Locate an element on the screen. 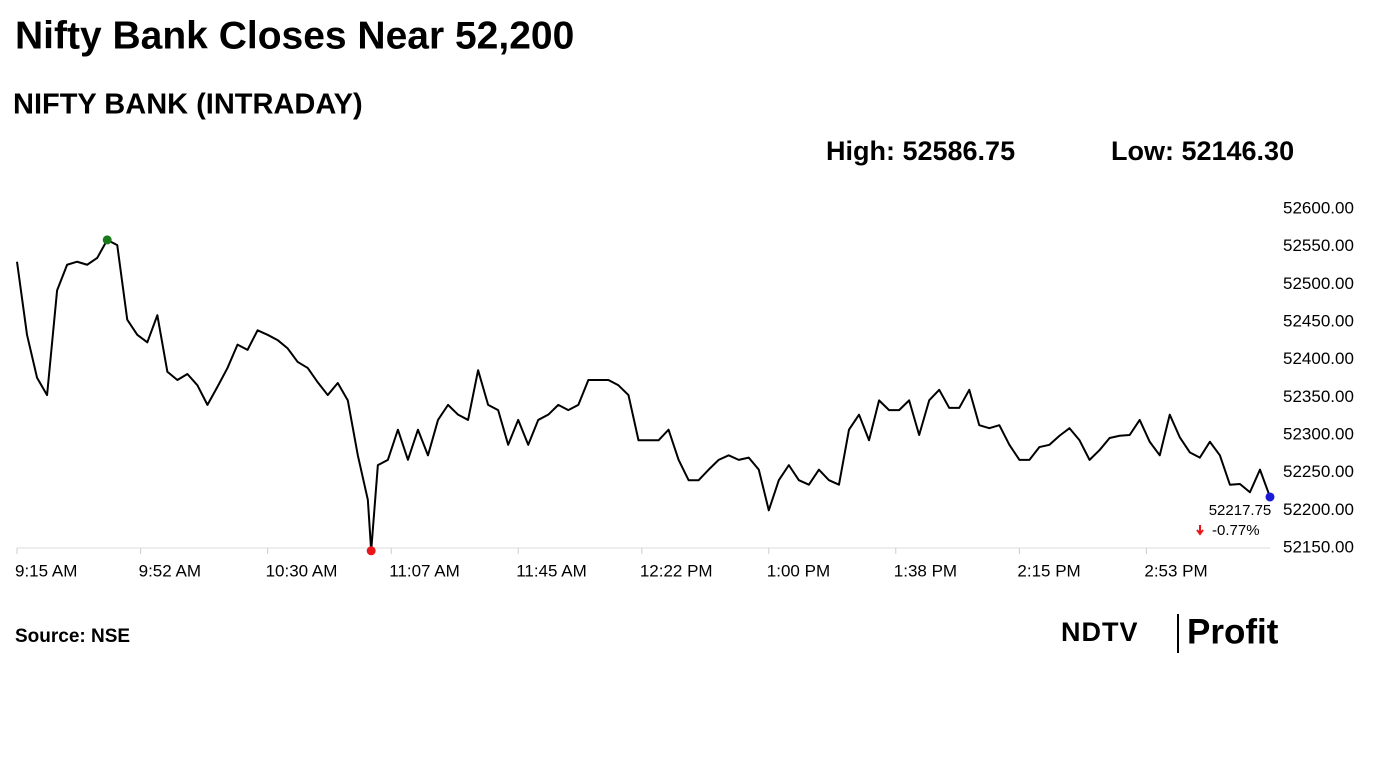 The image size is (1382, 777). y-tick-label: 52450.00 is located at coordinates (1318, 320).